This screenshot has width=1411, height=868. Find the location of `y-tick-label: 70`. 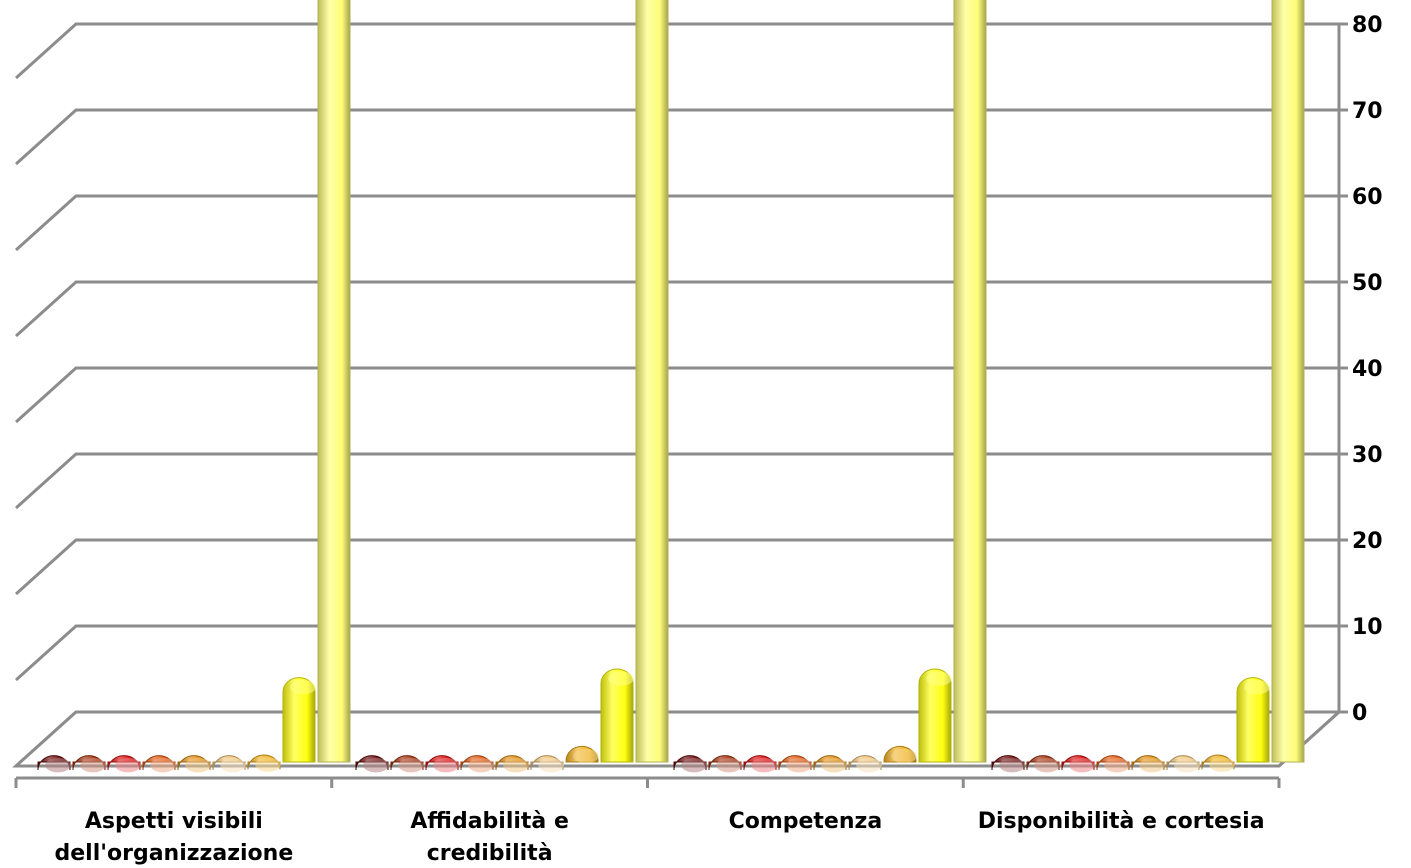

y-tick-label: 70 is located at coordinates (1367, 111).